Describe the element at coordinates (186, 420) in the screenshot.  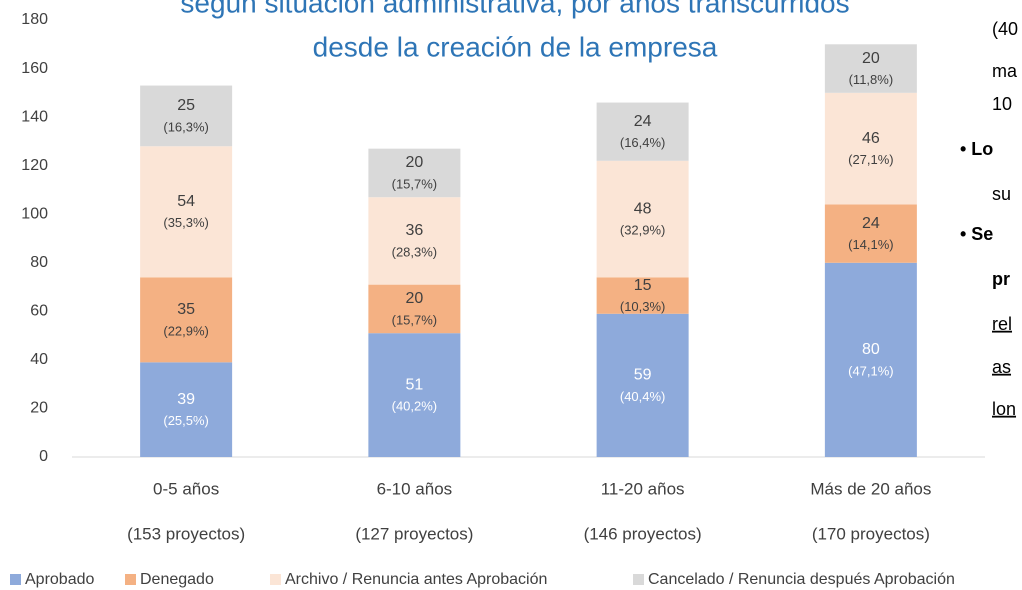
I see `percent-label: (25,5%)` at that location.